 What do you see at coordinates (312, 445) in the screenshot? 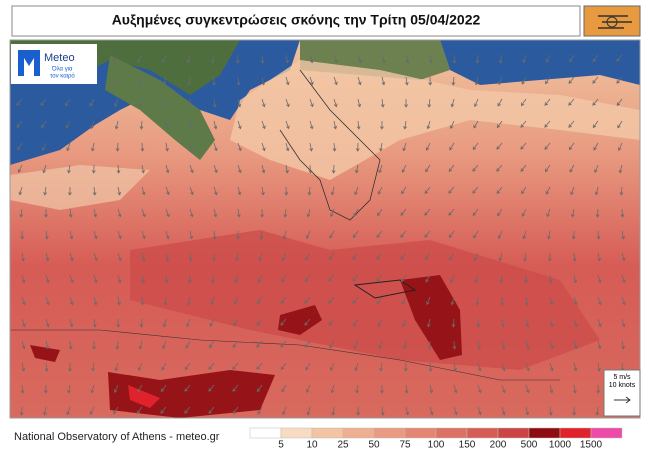
I see `colorbar-label: 10` at bounding box center [312, 445].